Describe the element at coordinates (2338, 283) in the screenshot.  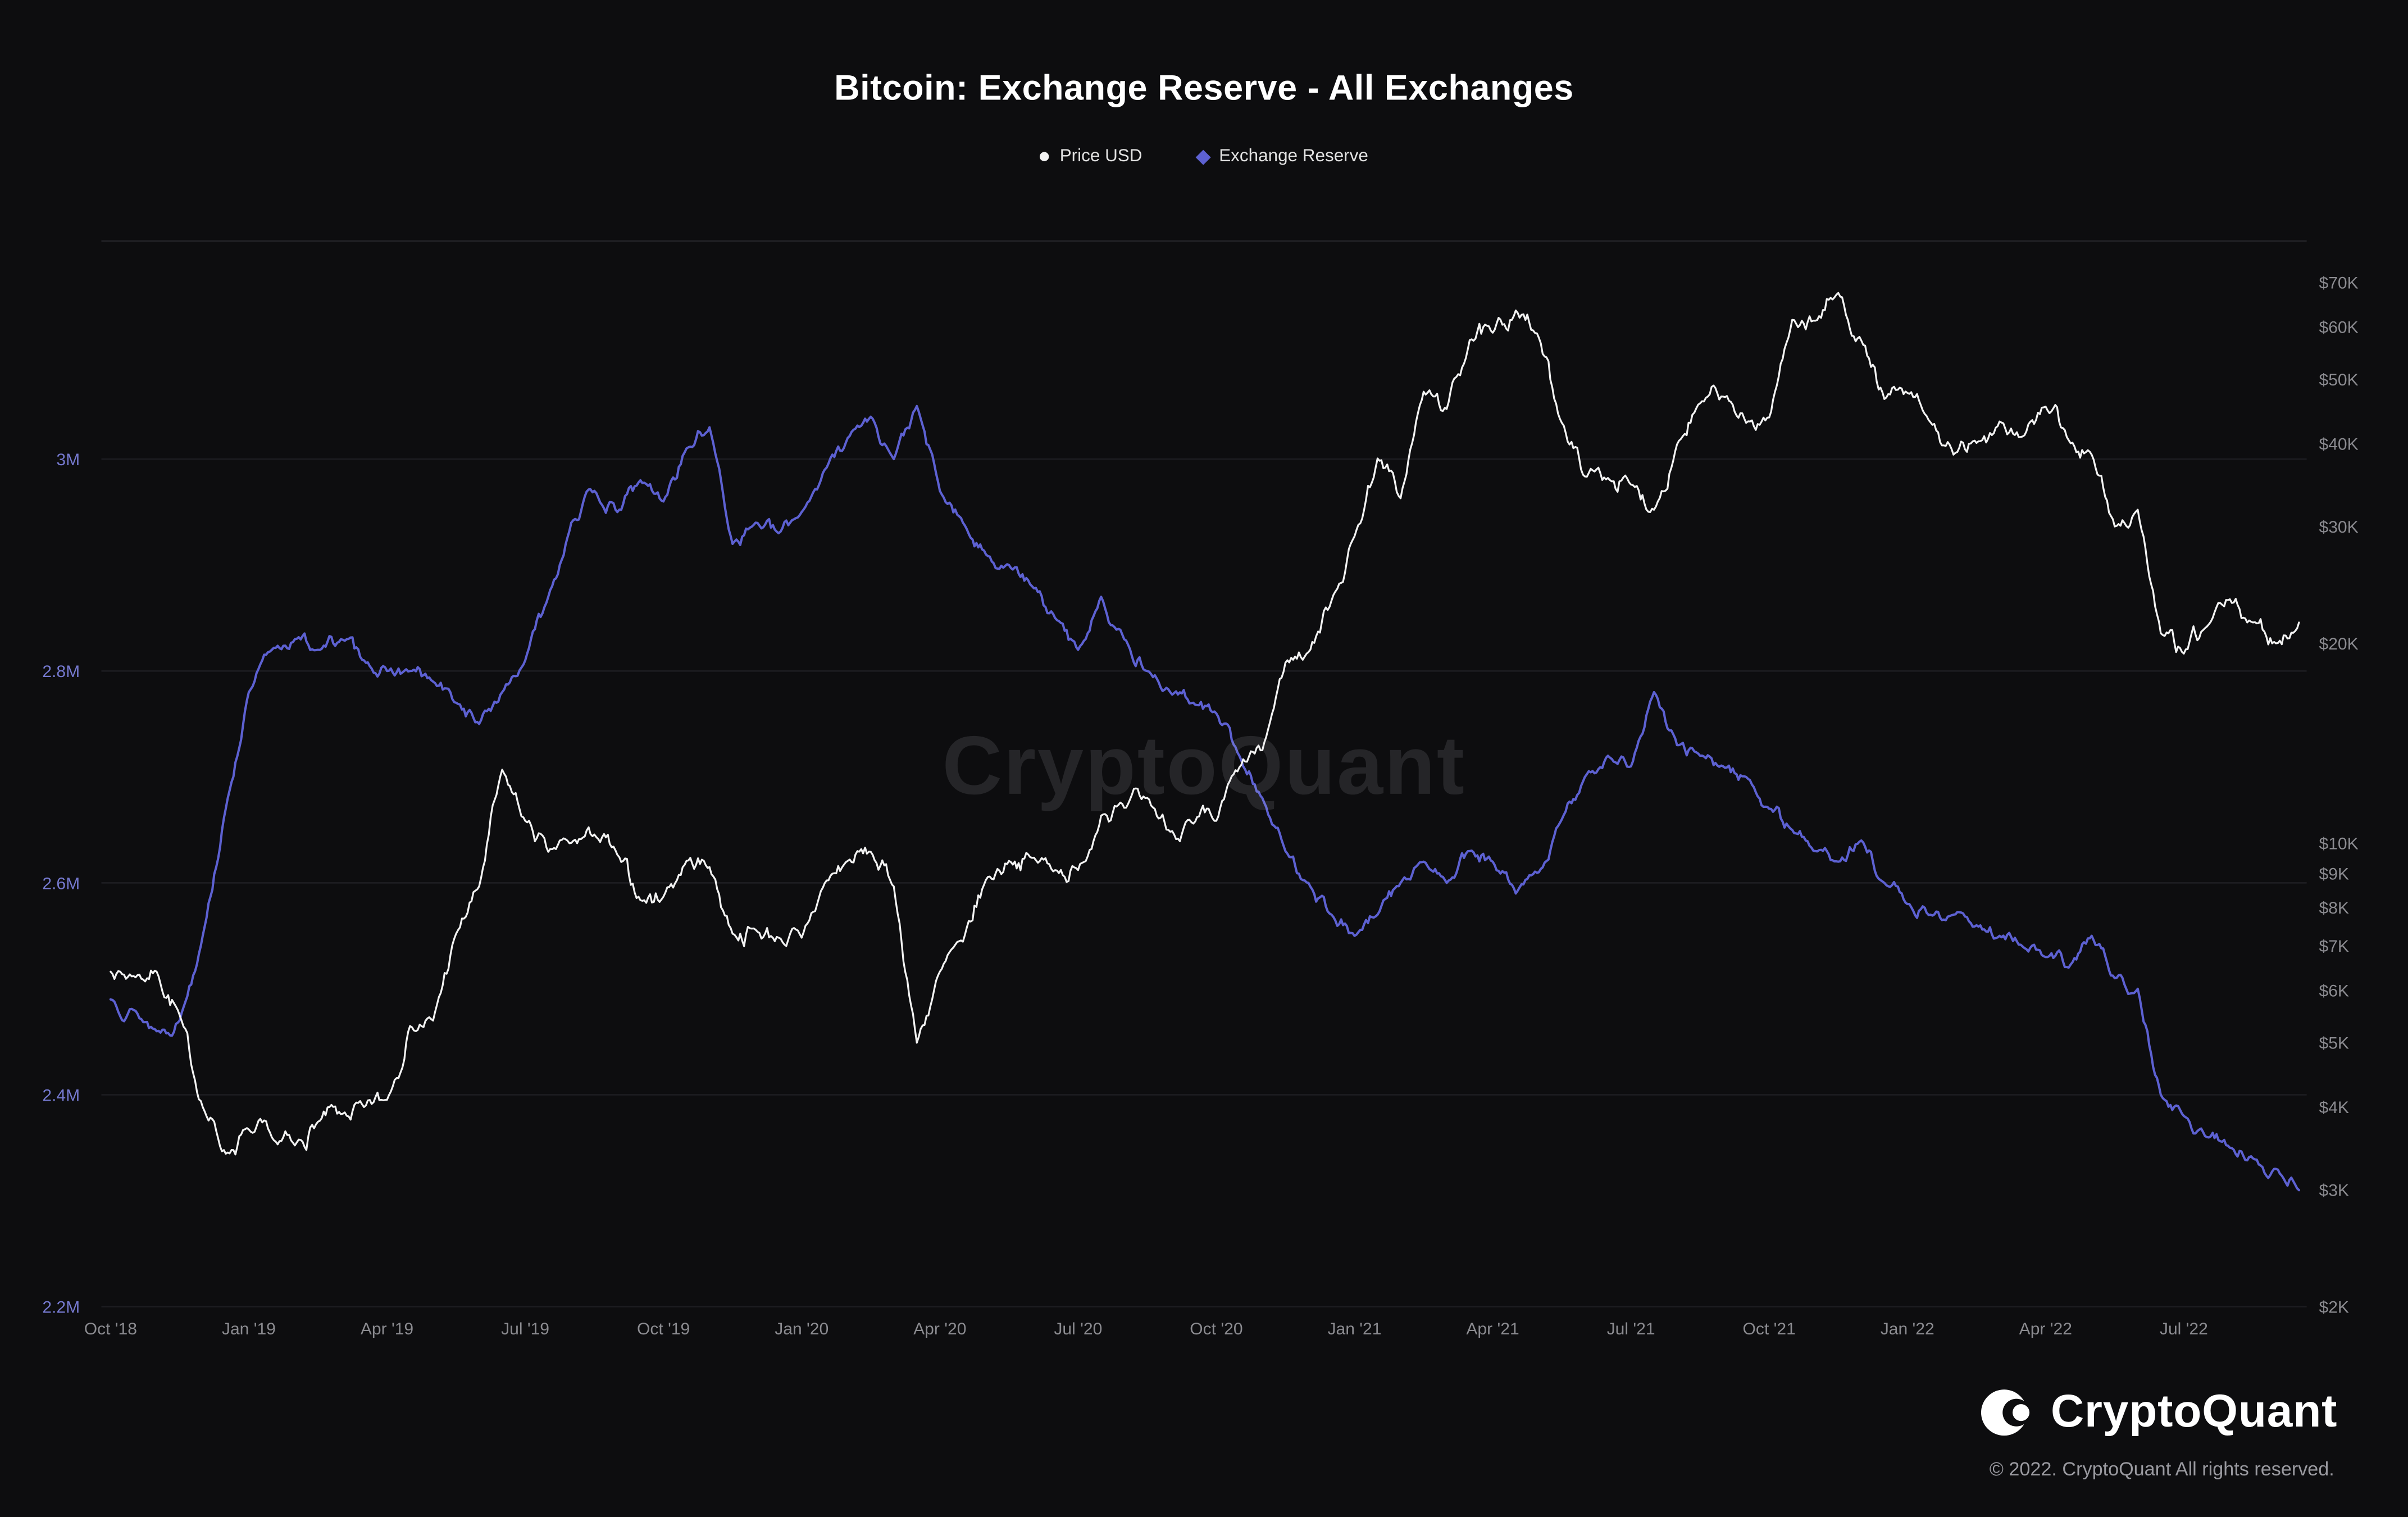
I see `y-axis-right-label: $70K` at that location.